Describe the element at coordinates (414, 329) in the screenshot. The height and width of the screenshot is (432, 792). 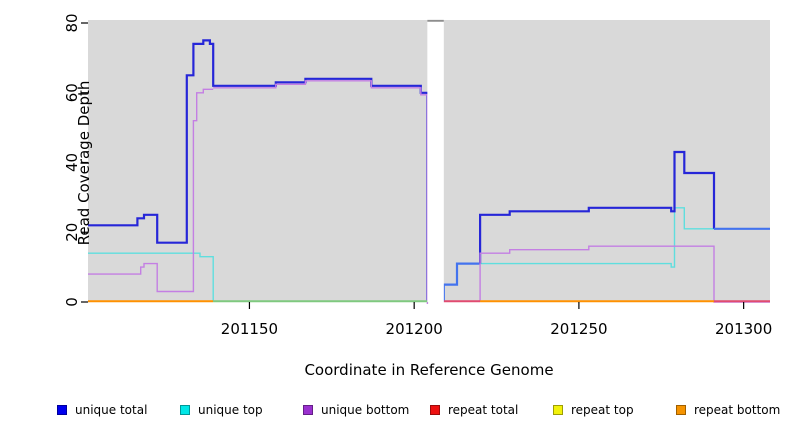
I see `x-tick-label: 201200` at that location.